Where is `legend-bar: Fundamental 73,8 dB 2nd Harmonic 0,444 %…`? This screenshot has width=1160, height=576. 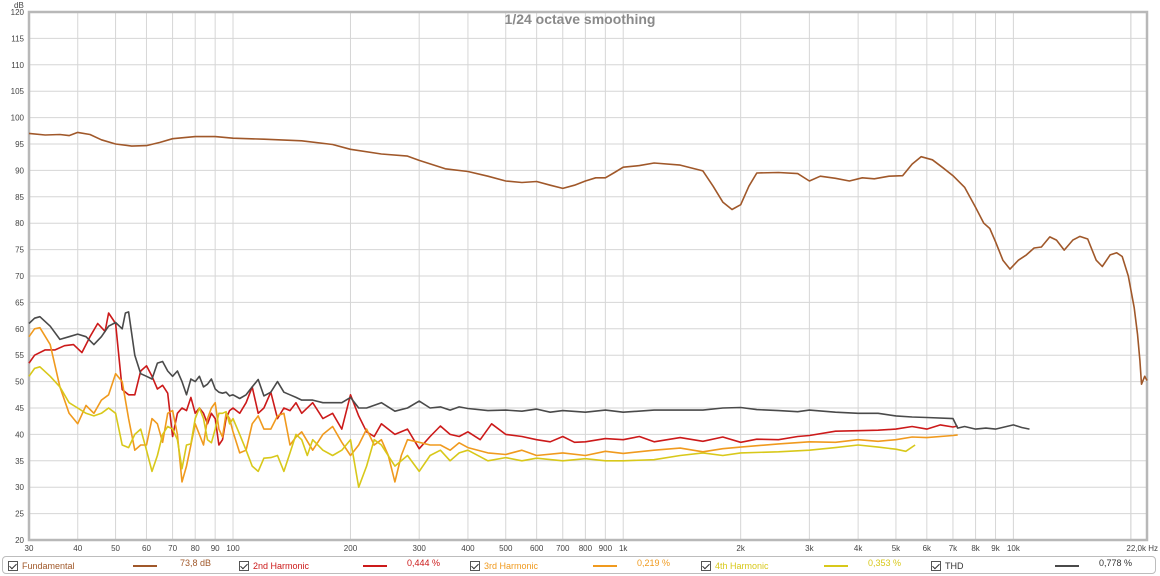 legend-bar: Fundamental 73,8 dB 2nd Harmonic 0,444 %… is located at coordinates (579, 565).